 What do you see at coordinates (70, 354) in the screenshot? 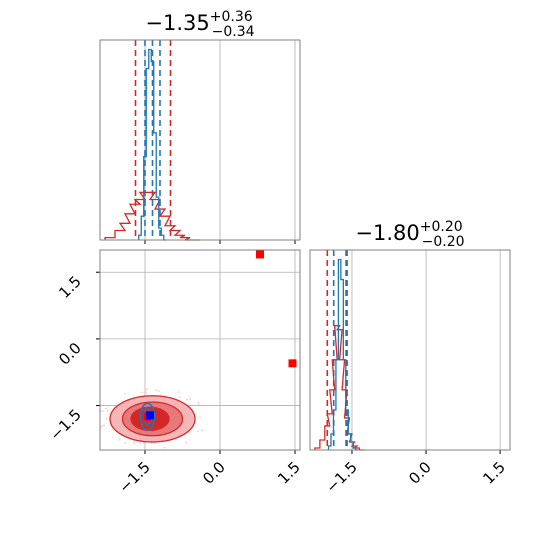
I see `joint-y-tick-label-1: 0.0` at bounding box center [70, 354].